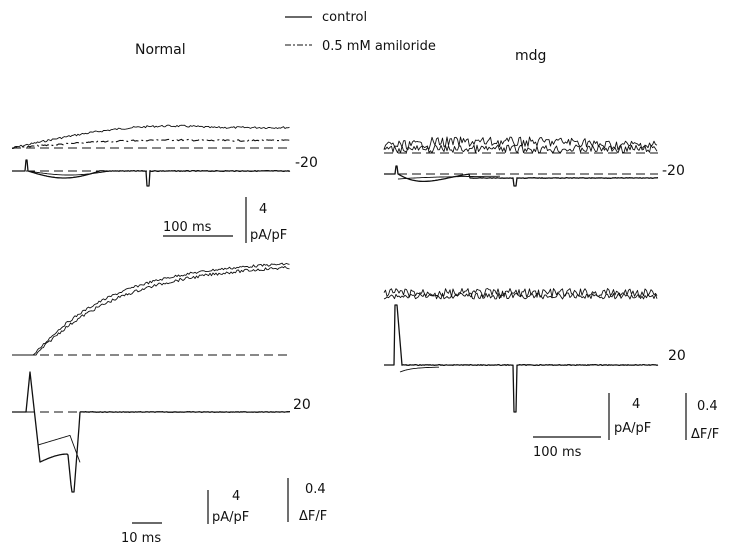  I want to click on panel-normal-neg20: -20, so click(164, 155).